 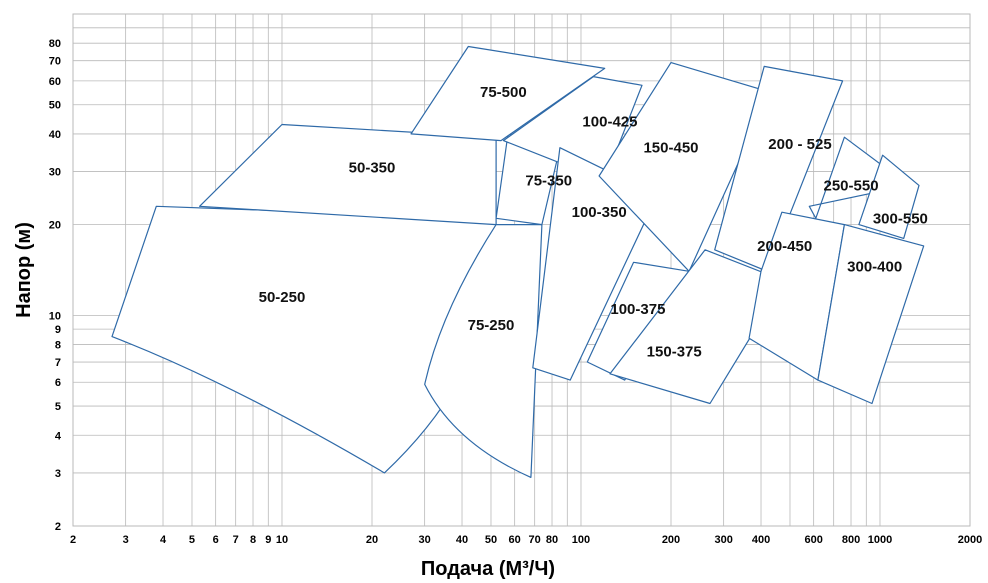 What do you see at coordinates (503, 92) in the screenshot?
I see `region-label: 75-500` at bounding box center [503, 92].